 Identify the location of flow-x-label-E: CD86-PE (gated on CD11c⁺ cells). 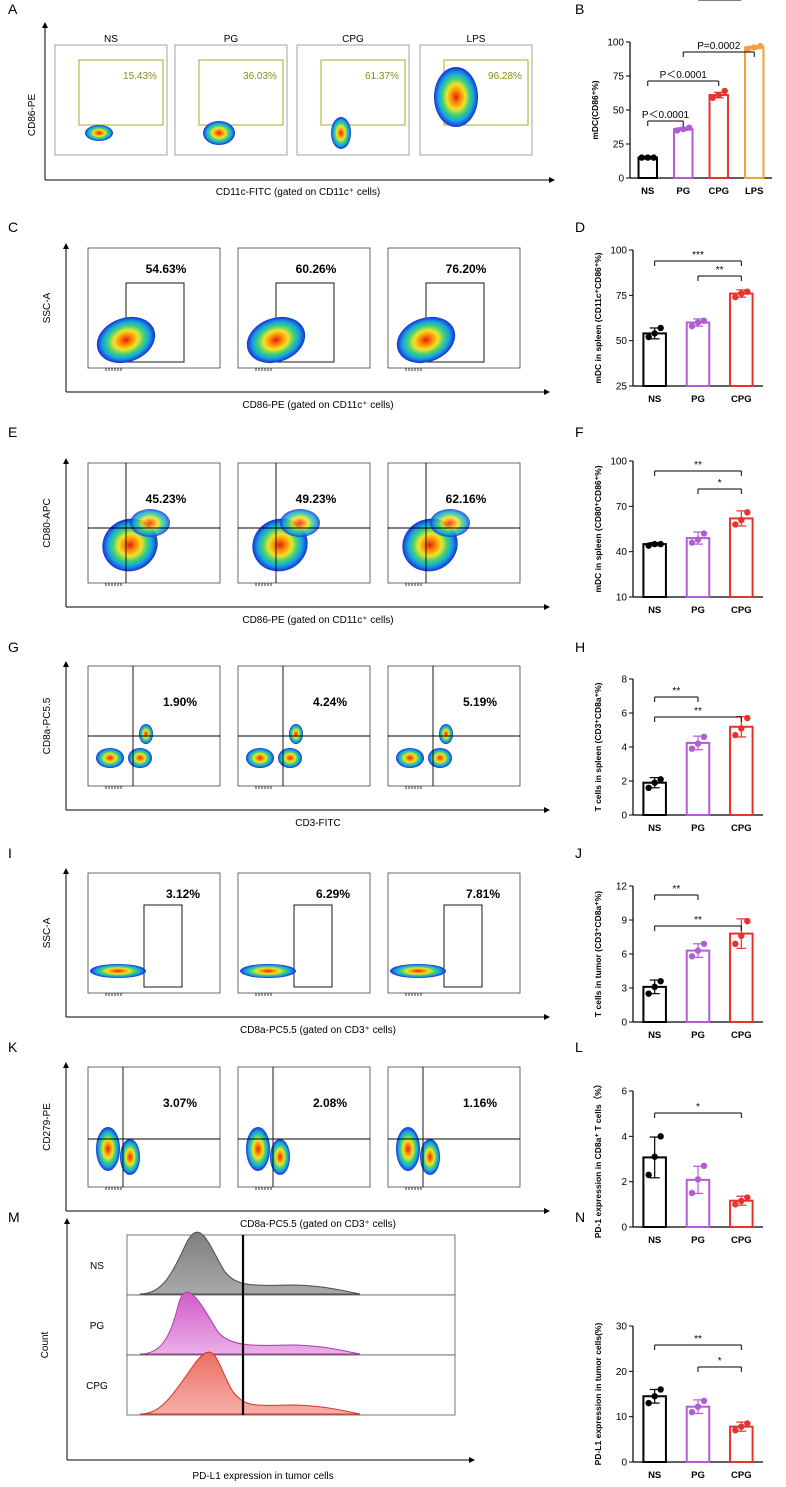
(317, 620).